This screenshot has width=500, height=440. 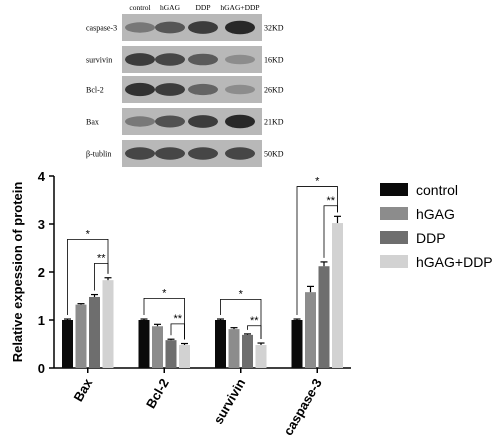 What do you see at coordinates (42, 176) in the screenshot?
I see `y-tick-label: 4` at bounding box center [42, 176].